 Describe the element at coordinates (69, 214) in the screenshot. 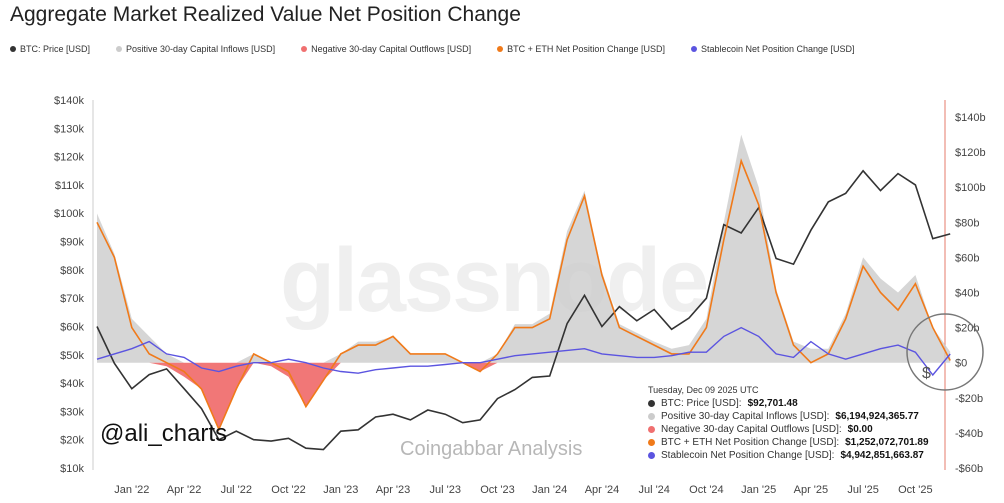

I see `y-left-tick-label: $100k` at that location.